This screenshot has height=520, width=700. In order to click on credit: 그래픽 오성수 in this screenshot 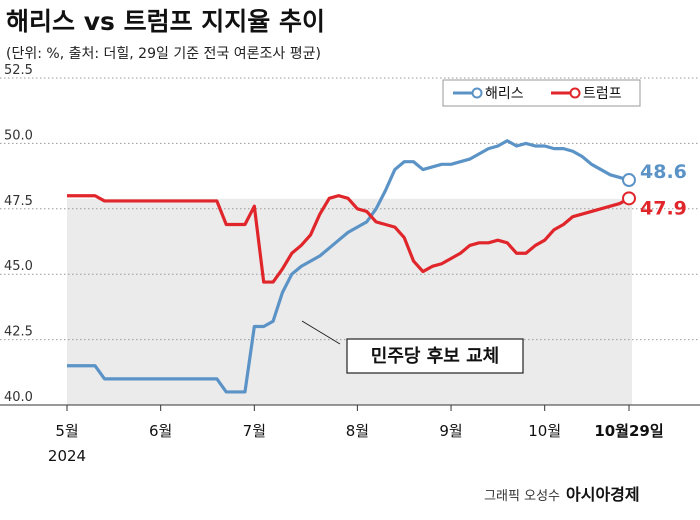, I will do `click(522, 496)`.